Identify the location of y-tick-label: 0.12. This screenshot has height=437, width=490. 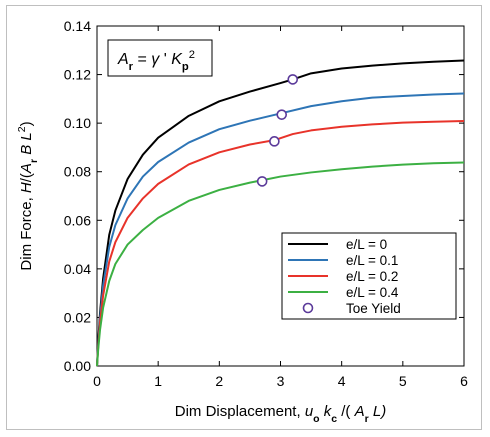
(77, 75).